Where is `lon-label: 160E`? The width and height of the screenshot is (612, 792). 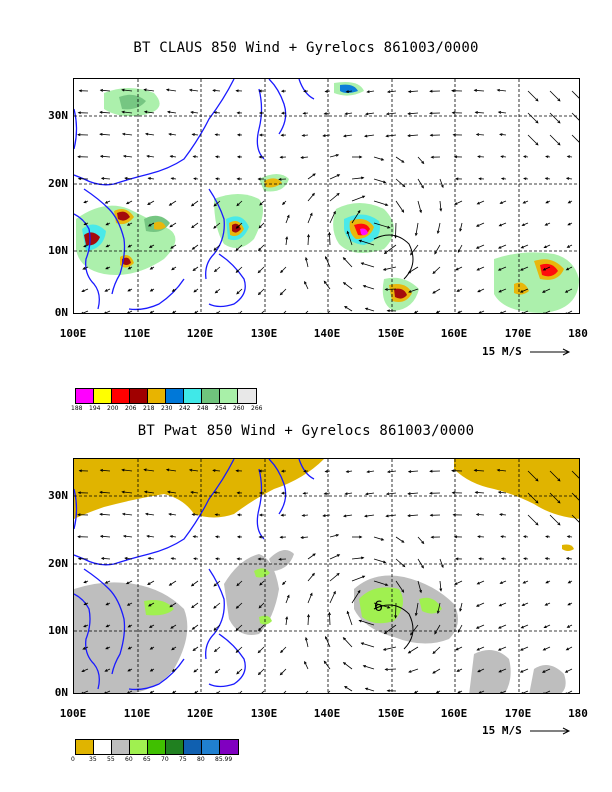 lon-label: 160E is located at coordinates (454, 333).